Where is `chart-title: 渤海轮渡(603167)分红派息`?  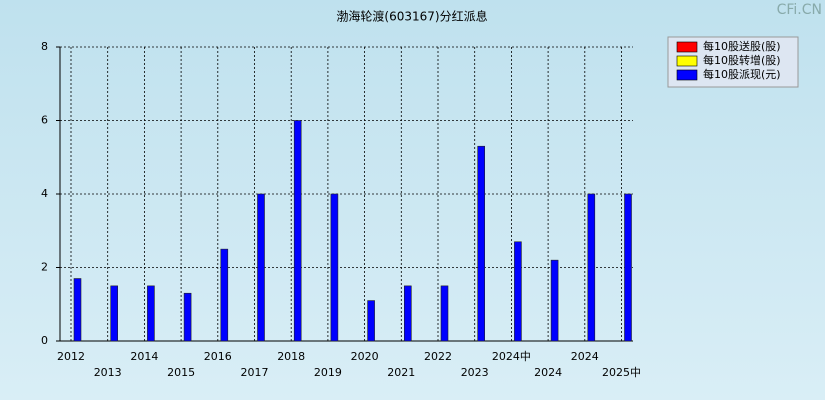 chart-title: 渤海轮渡(603167)分红派息 is located at coordinates (411, 16).